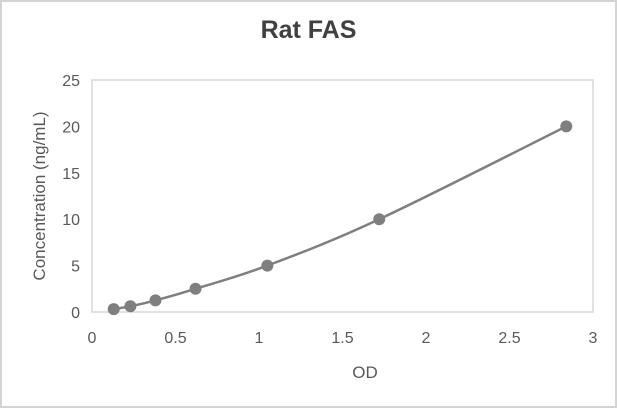 The image size is (617, 408). I want to click on x-tick-label: 3, so click(593, 338).